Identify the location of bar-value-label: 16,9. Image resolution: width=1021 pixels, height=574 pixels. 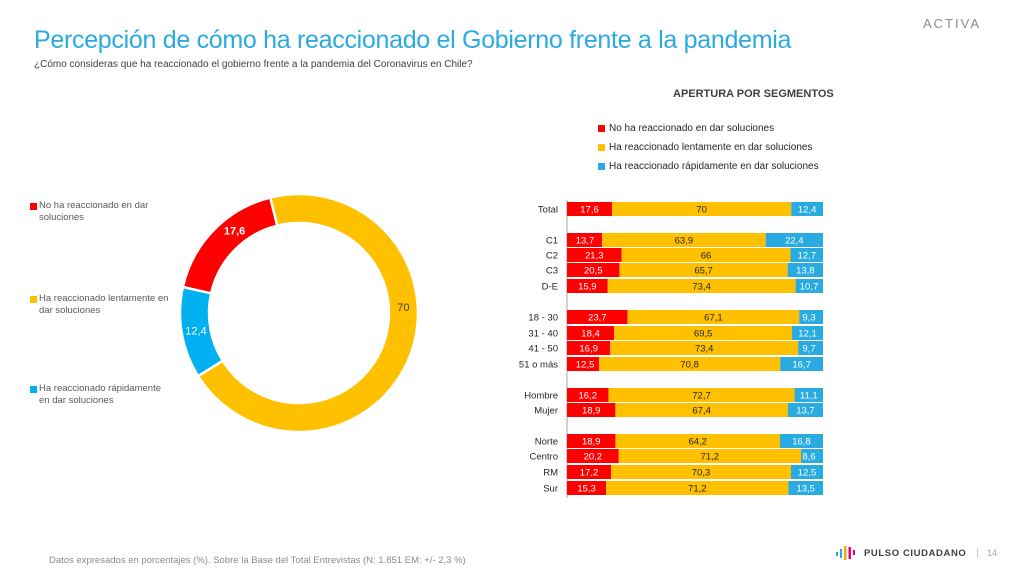
(588, 349).